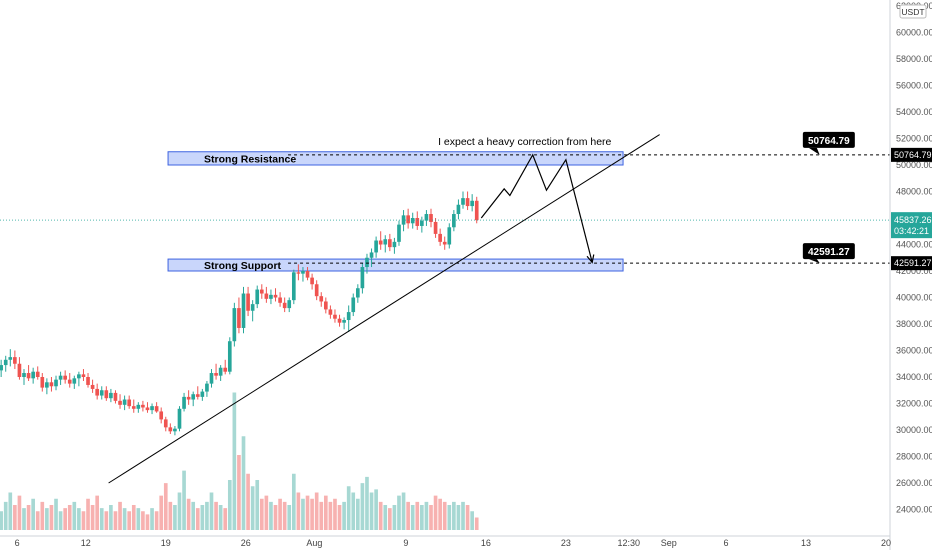 The image size is (932, 550). Describe the element at coordinates (629, 543) in the screenshot. I see `time-tick-label: 12:30` at that location.